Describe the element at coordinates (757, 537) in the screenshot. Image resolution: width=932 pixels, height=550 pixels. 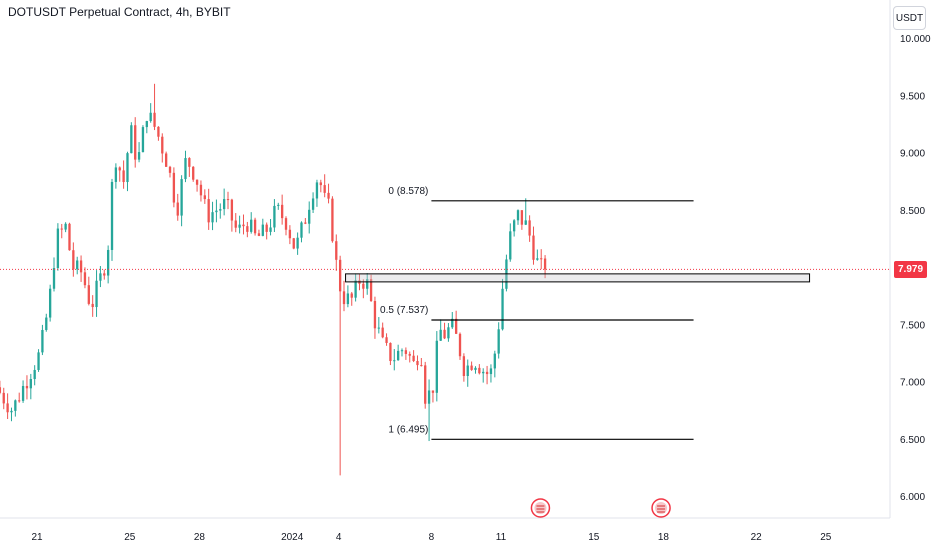
I see `x-tick-label: 22` at that location.